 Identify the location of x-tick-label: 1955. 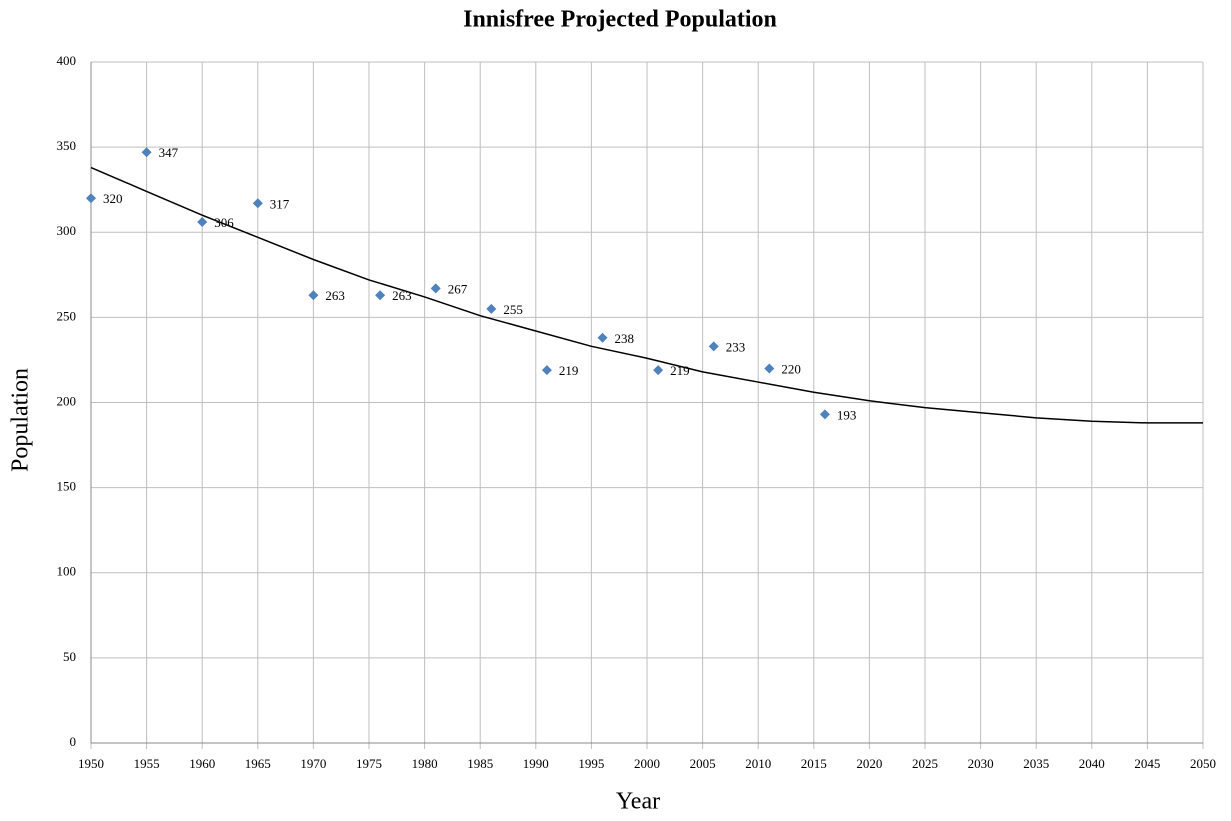
(147, 763).